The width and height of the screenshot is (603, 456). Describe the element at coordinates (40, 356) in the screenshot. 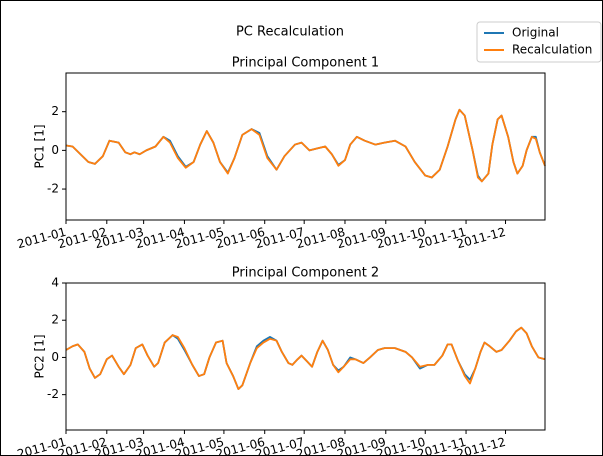

I see `y-axis-label: PC2 [1]` at that location.